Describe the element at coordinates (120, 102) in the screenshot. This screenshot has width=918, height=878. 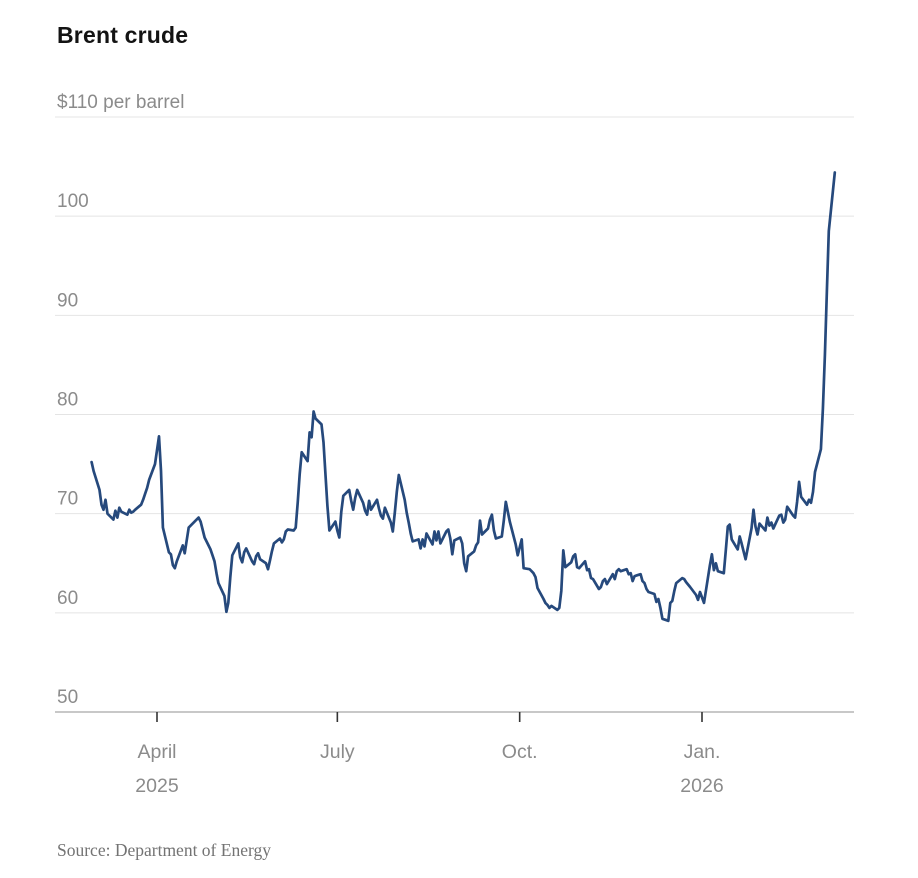
I see `y-axis-label-110: $110 per barrel` at that location.